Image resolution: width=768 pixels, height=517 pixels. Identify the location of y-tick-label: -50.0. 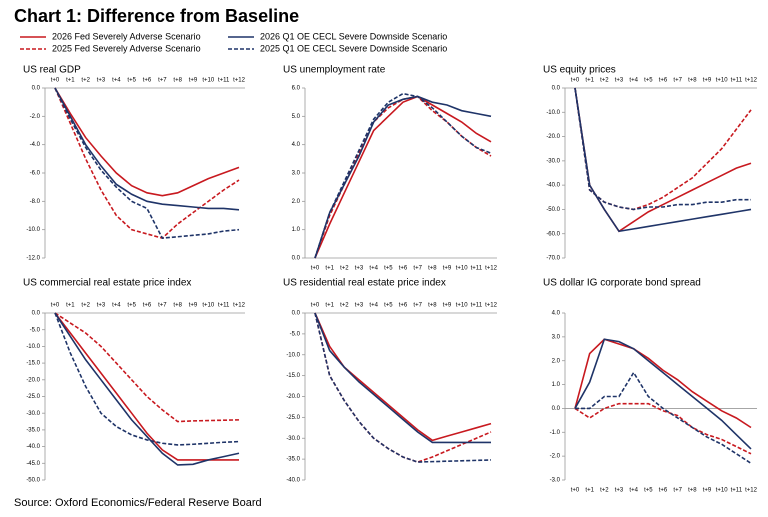
(33, 481).